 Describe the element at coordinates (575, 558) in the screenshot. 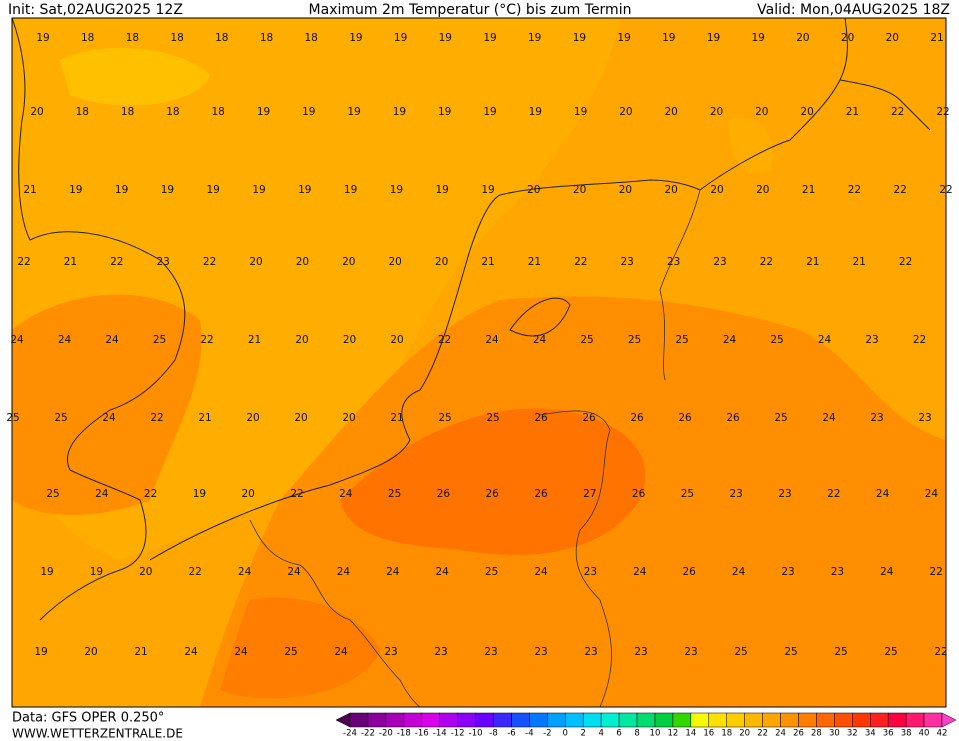

I see `border-nl-de` at that location.